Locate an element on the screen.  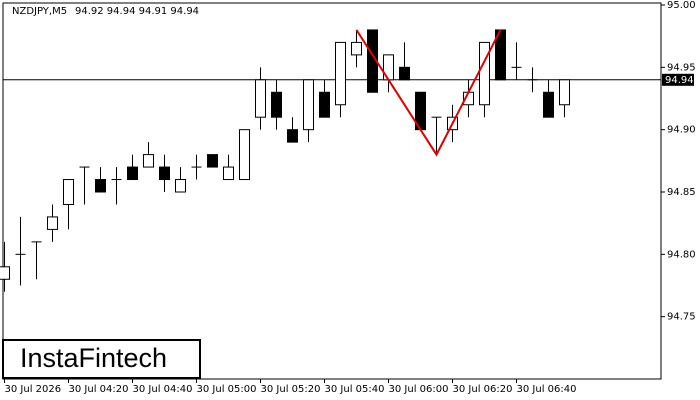
x-tick-label: 30 Jul 06:20 is located at coordinates (483, 389).